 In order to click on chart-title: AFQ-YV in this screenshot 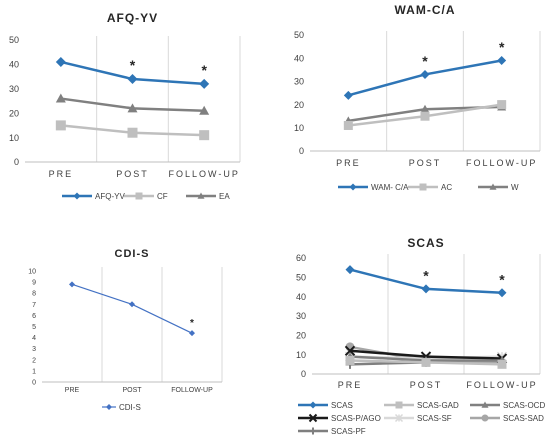, I will do `click(132, 18)`.